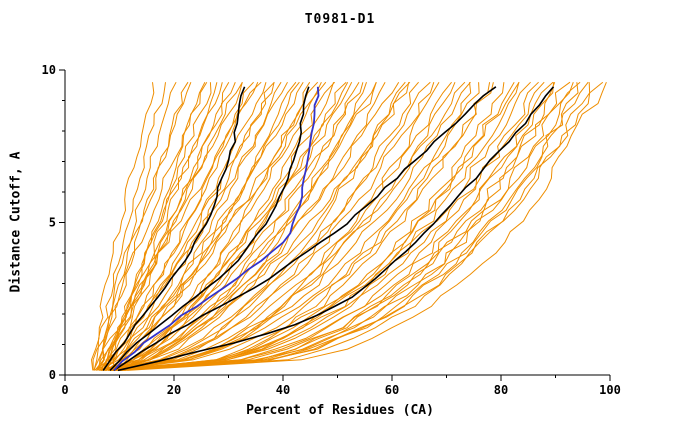 This screenshot has width=680, height=440. Describe the element at coordinates (340, 19) in the screenshot. I see `chart-title: T0981-D1` at that location.